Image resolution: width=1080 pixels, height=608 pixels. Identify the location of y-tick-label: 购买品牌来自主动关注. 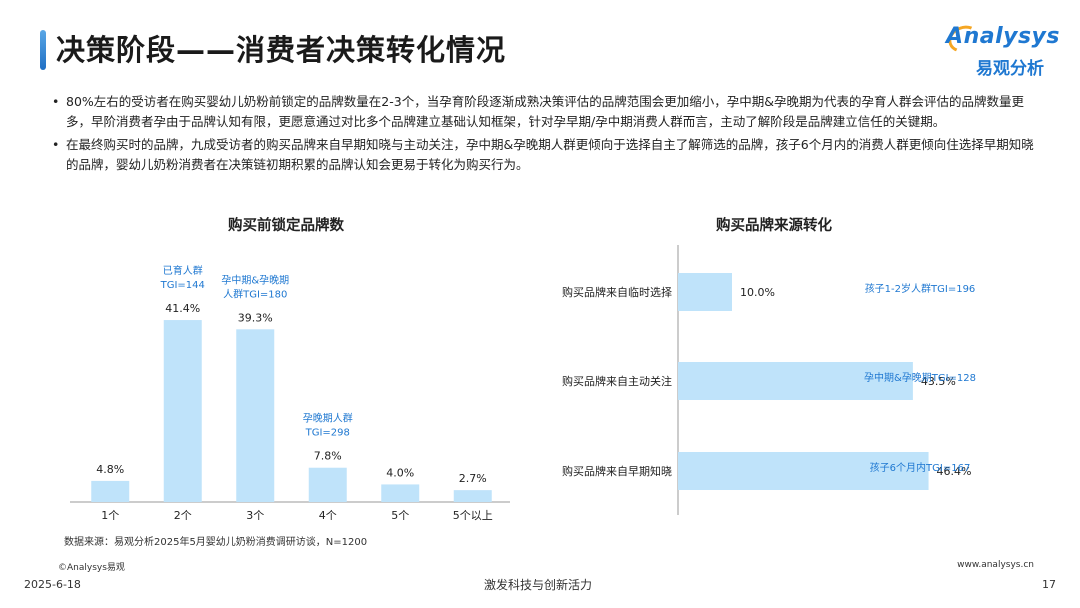
(617, 381).